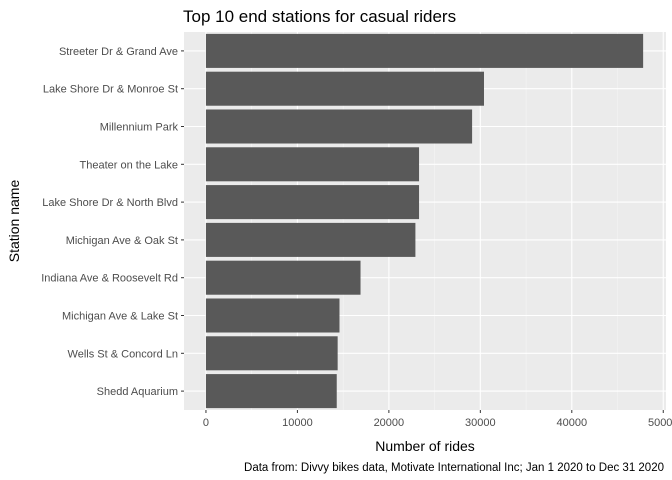 The height and width of the screenshot is (480, 672). I want to click on y-tick-label: Indiana Ave & Roosevelt Rd, so click(109, 279).